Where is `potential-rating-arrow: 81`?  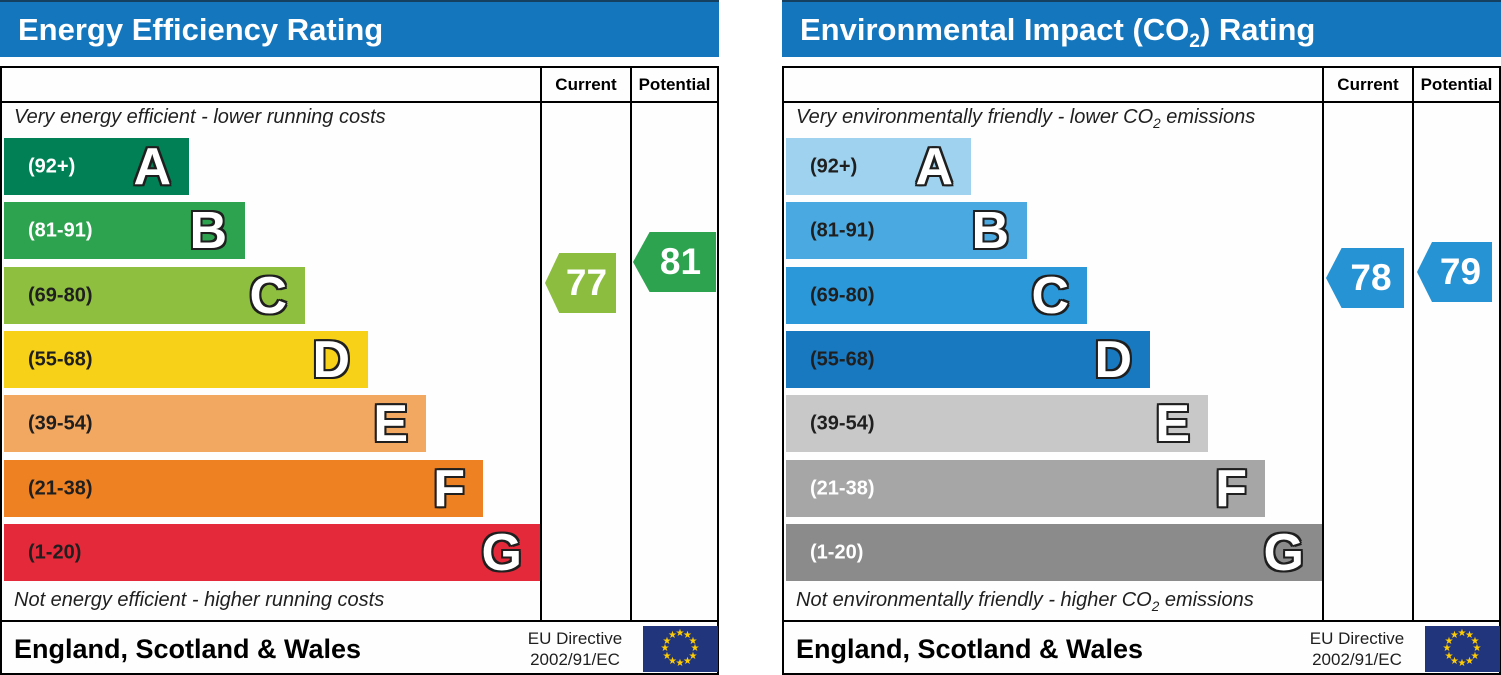
potential-rating-arrow: 81 is located at coordinates (674, 262).